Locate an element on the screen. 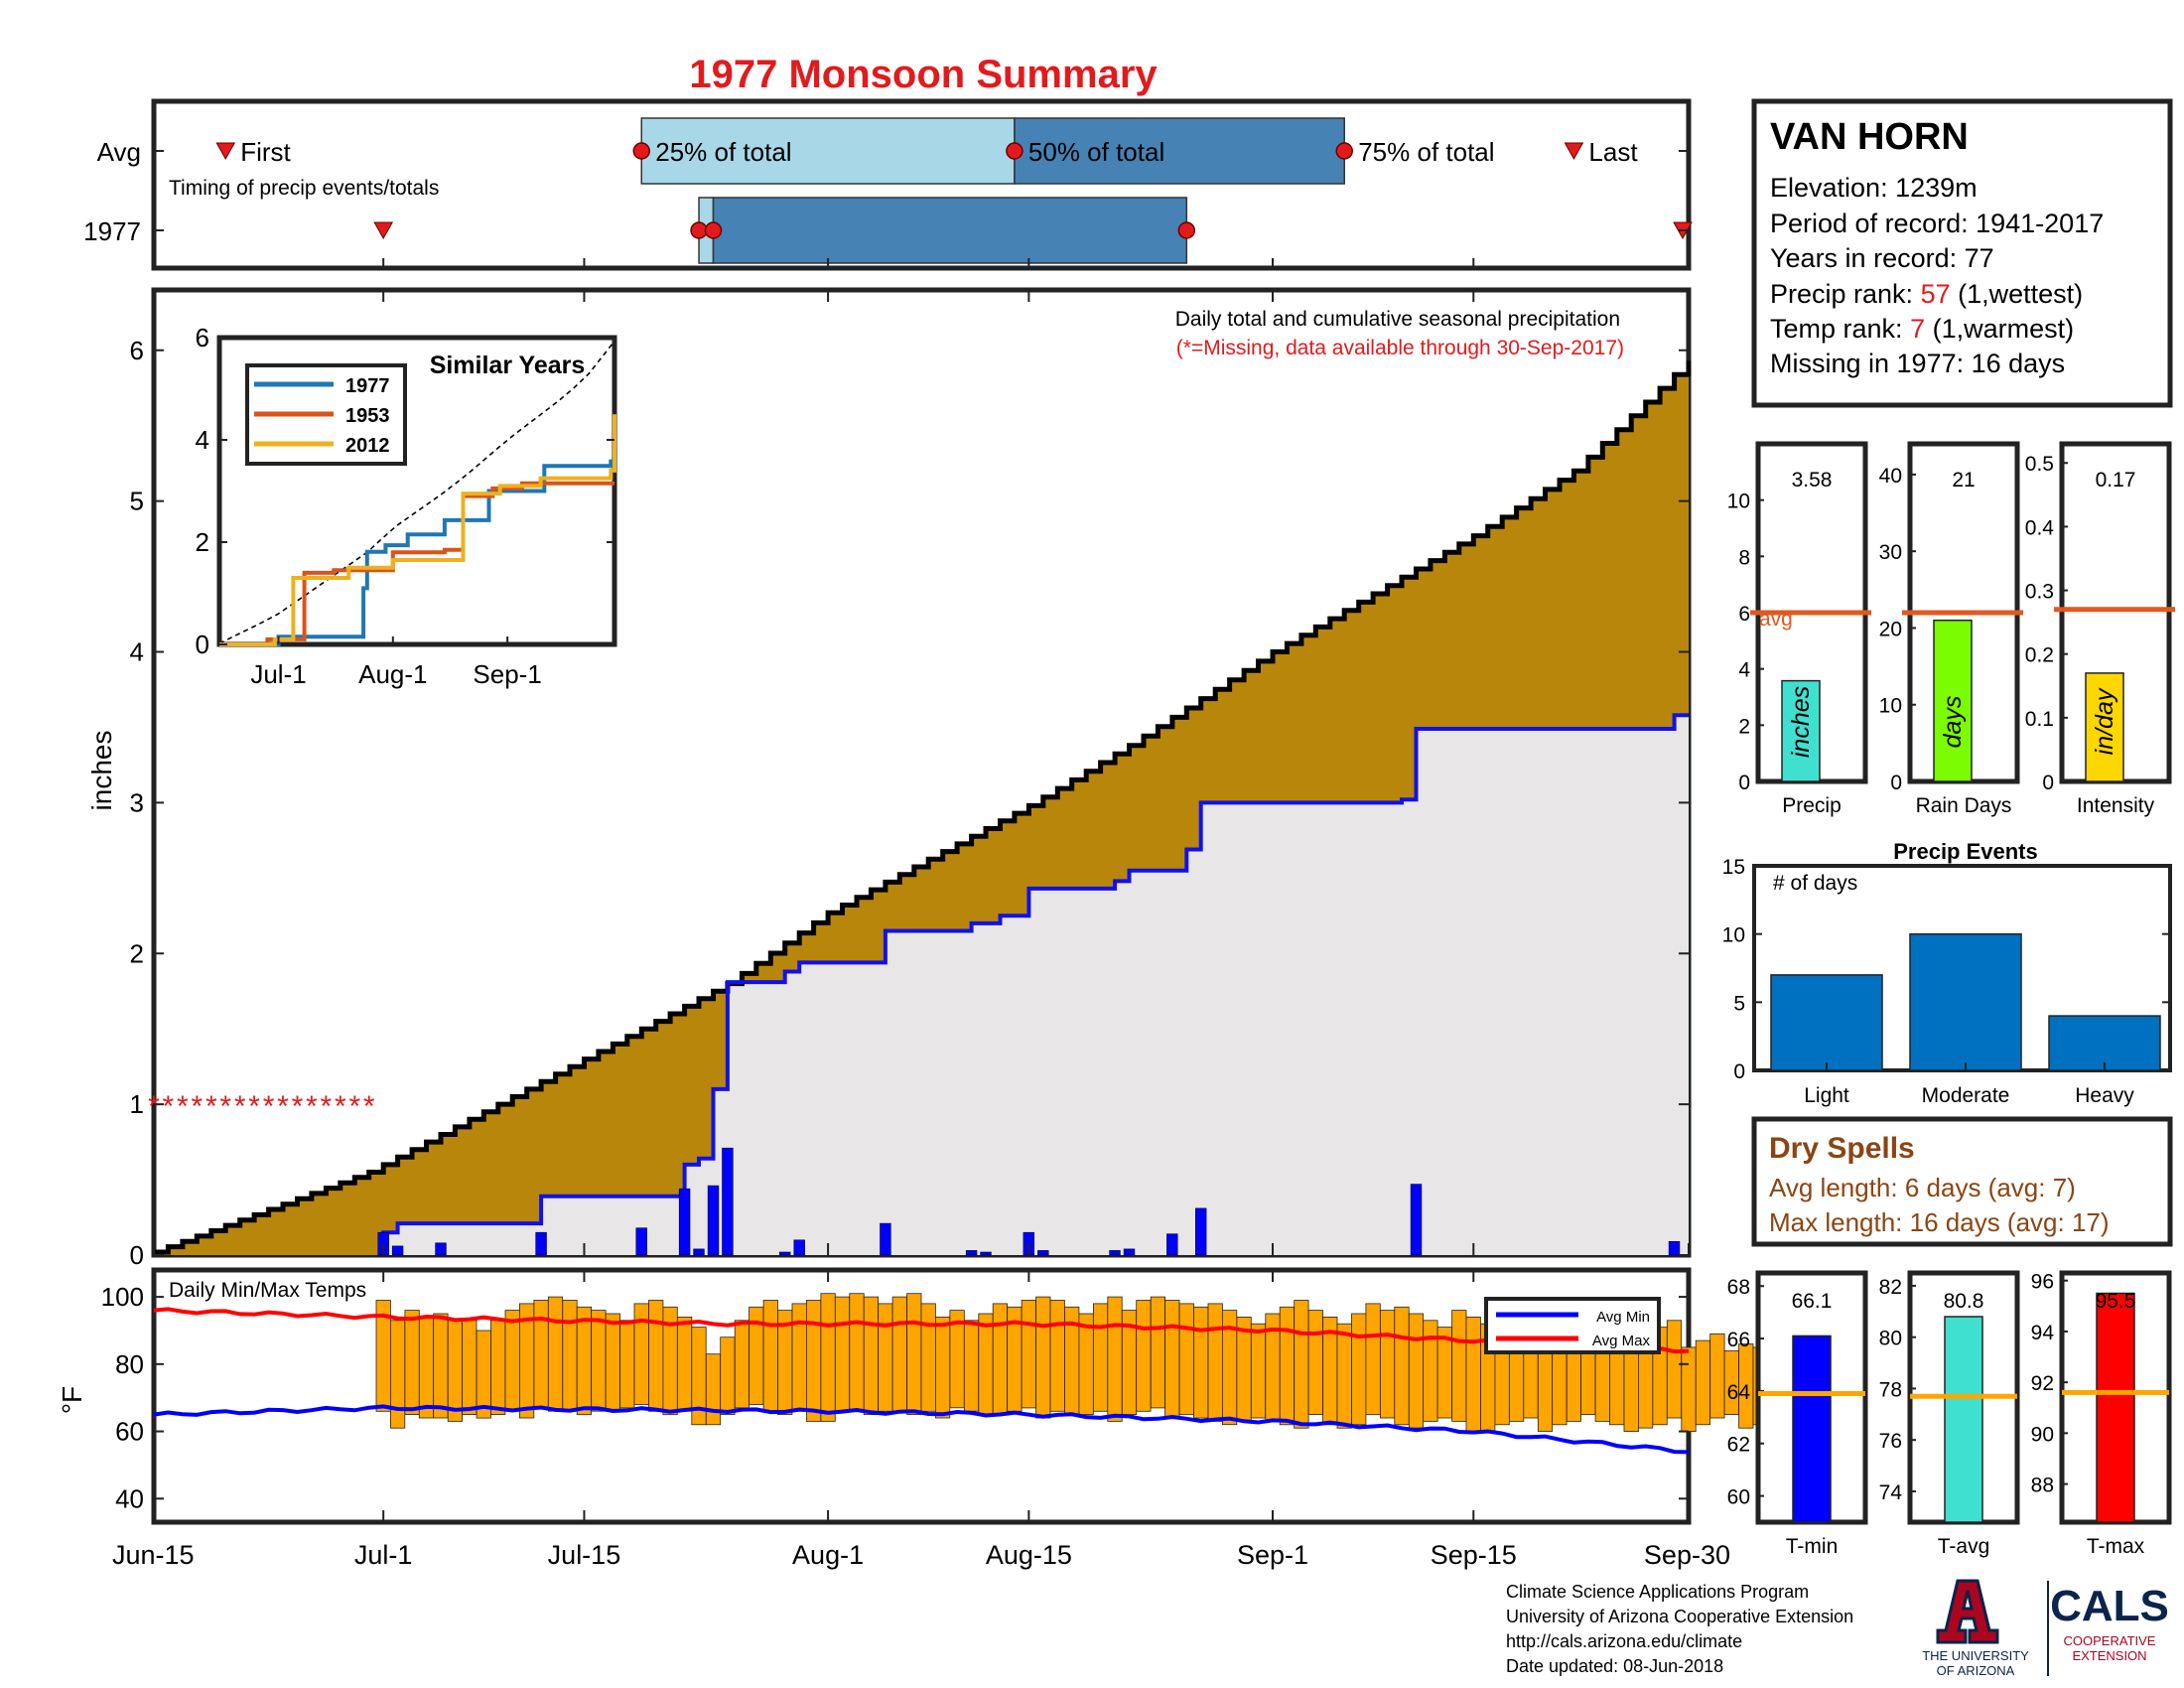  x-tick-label: Sep-30 is located at coordinates (1687, 1555).